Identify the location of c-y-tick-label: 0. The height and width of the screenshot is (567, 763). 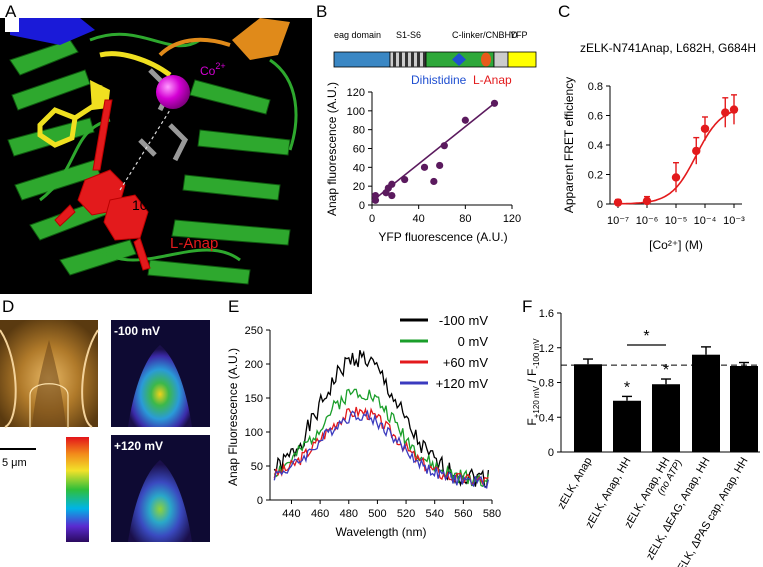
(600, 205).